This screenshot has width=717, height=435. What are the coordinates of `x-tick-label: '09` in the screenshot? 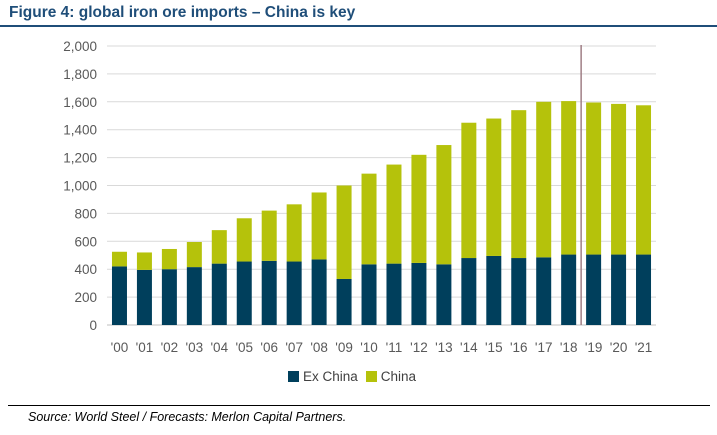 It's located at (344, 347).